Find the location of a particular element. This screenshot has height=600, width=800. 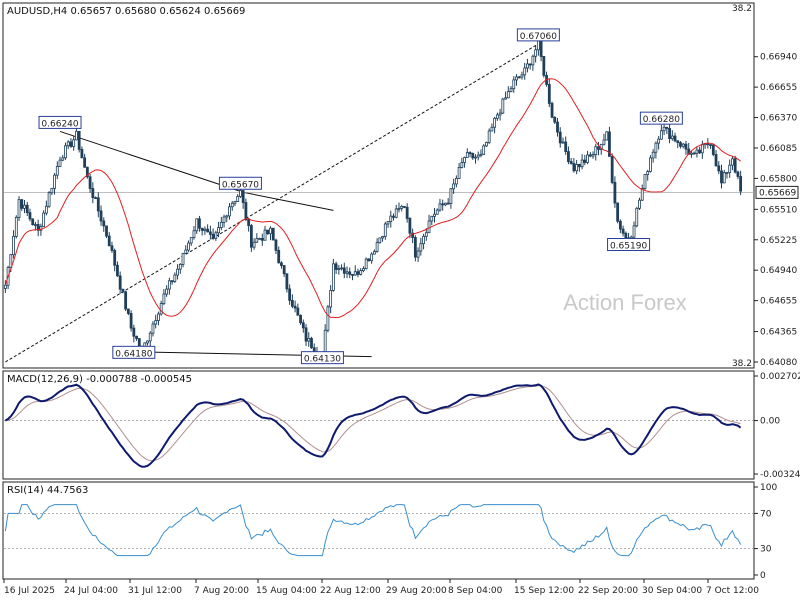

price-tick-label: 0.66655 is located at coordinates (778, 88).